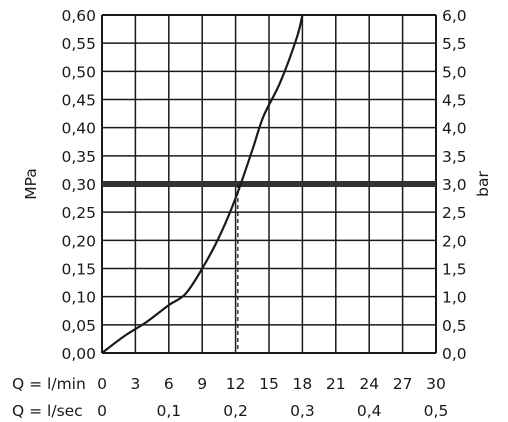 This screenshot has height=422, width=508. I want to click on left-tick-label: 0,20, so click(78, 241).